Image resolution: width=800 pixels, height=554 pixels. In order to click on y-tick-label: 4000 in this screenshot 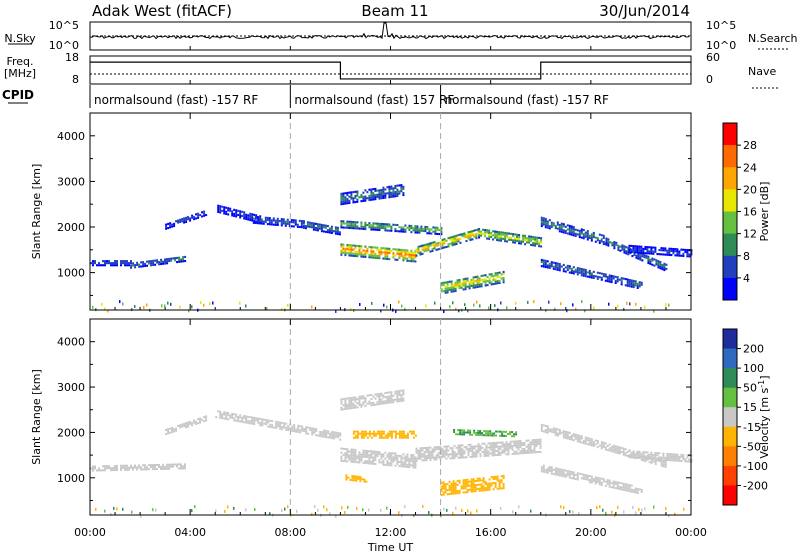, I will do `click(71, 342)`.